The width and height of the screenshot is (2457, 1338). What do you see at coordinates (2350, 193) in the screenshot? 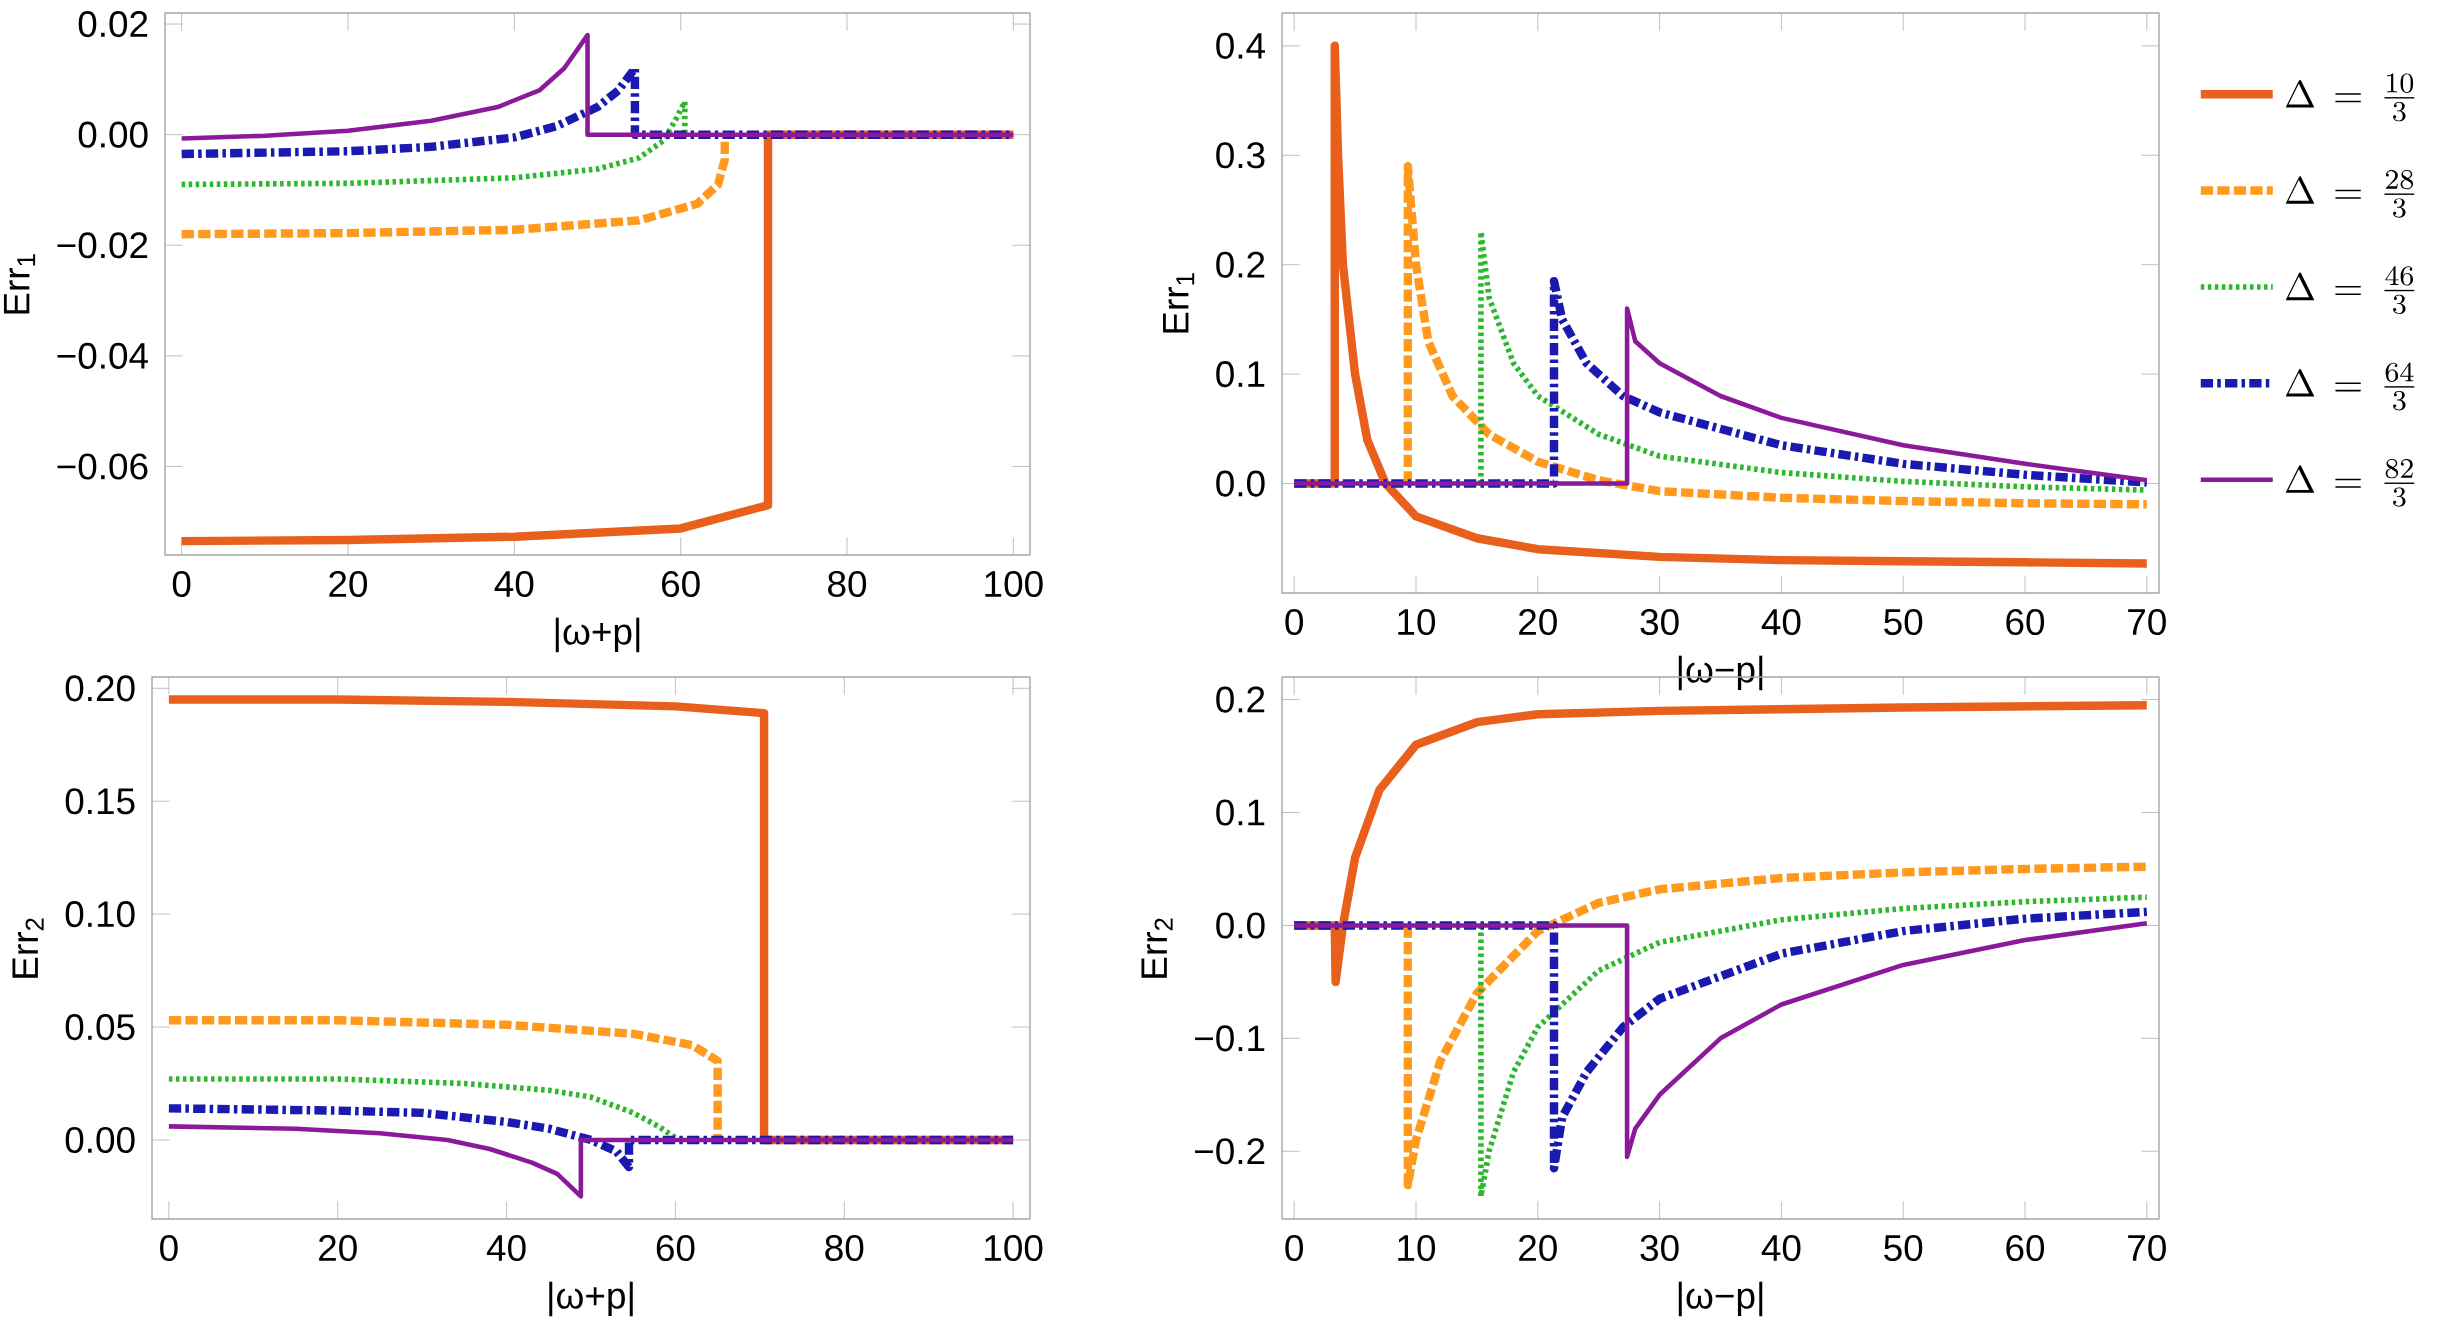
I see `legend-label: $\Delta\, = \,\frac{28}{3}$` at bounding box center [2350, 193].